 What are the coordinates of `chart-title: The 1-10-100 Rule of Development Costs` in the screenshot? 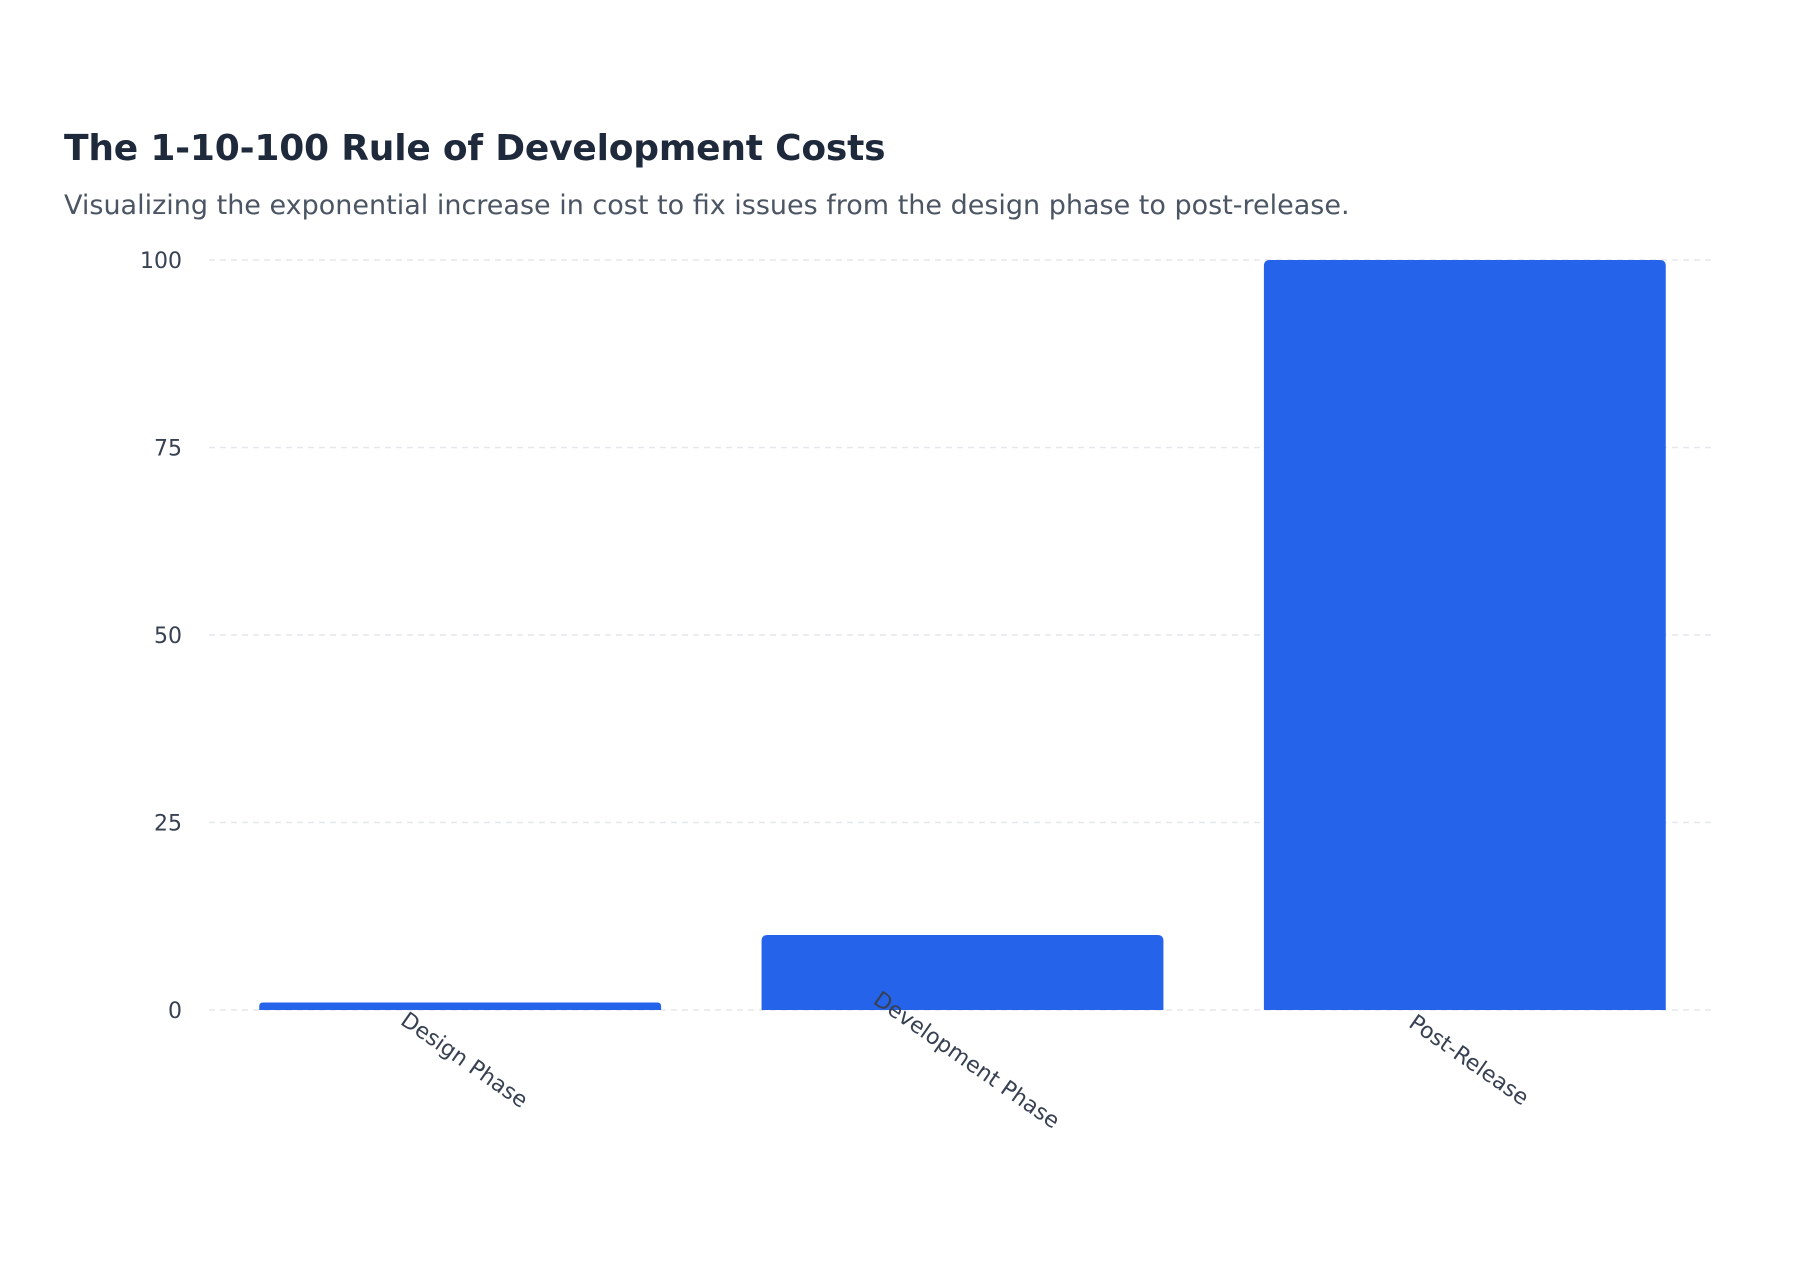 It's located at (475, 148).